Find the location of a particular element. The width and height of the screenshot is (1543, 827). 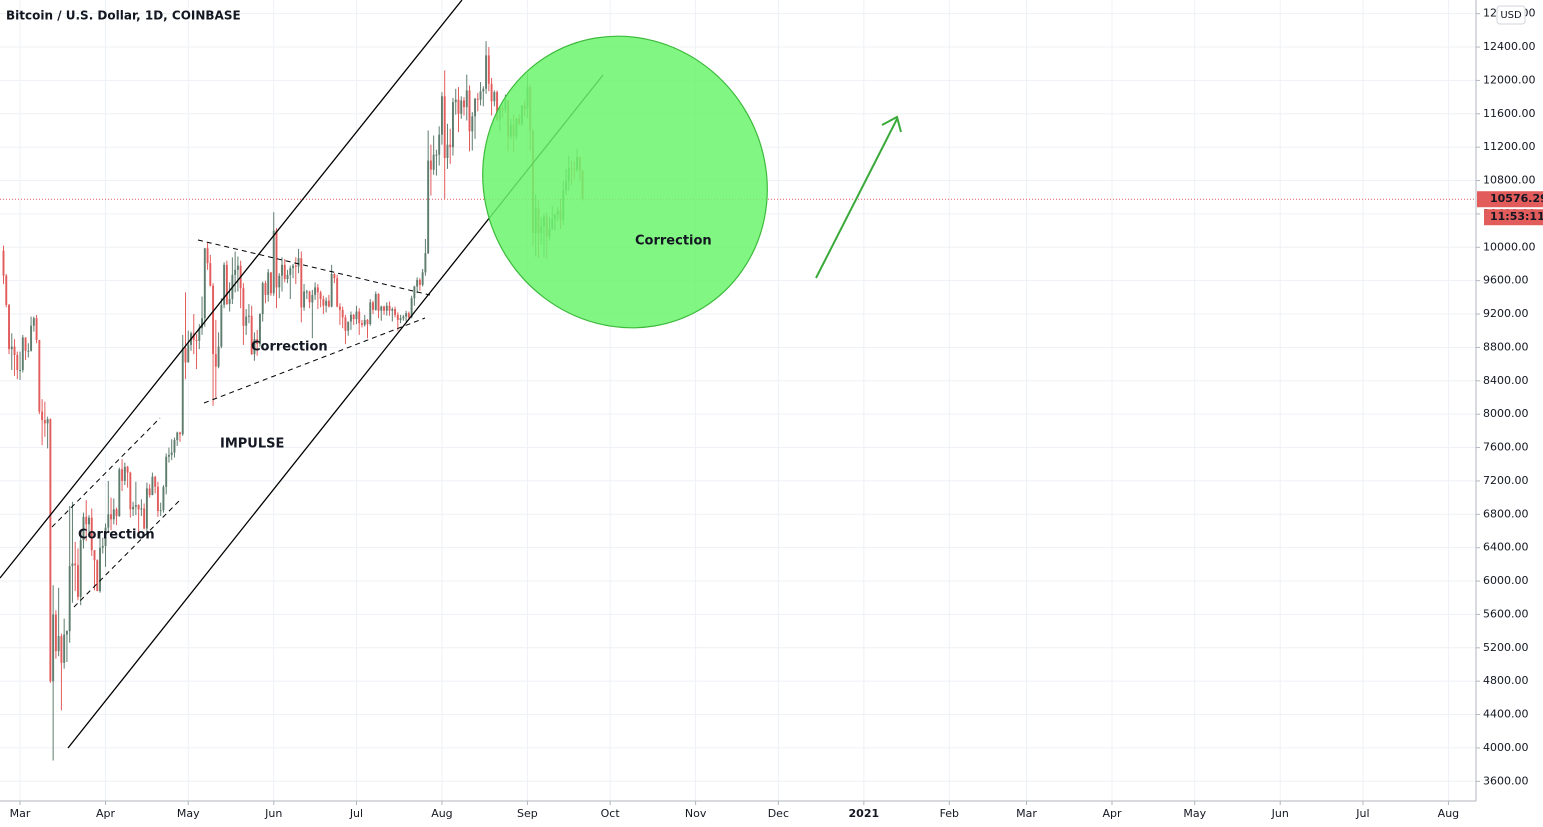

y-tick-label: 4800.00 is located at coordinates (1506, 680).